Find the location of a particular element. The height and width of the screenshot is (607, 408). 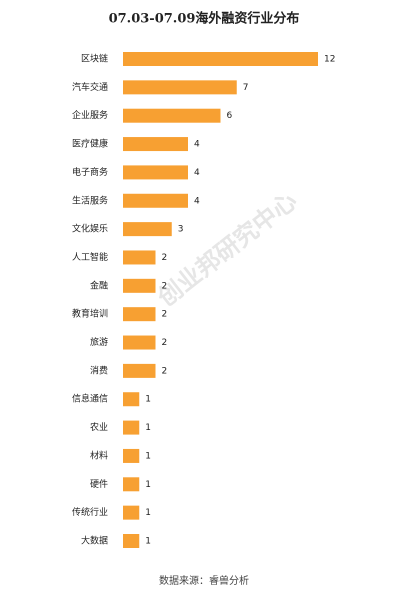

value-label: 7 is located at coordinates (246, 88).